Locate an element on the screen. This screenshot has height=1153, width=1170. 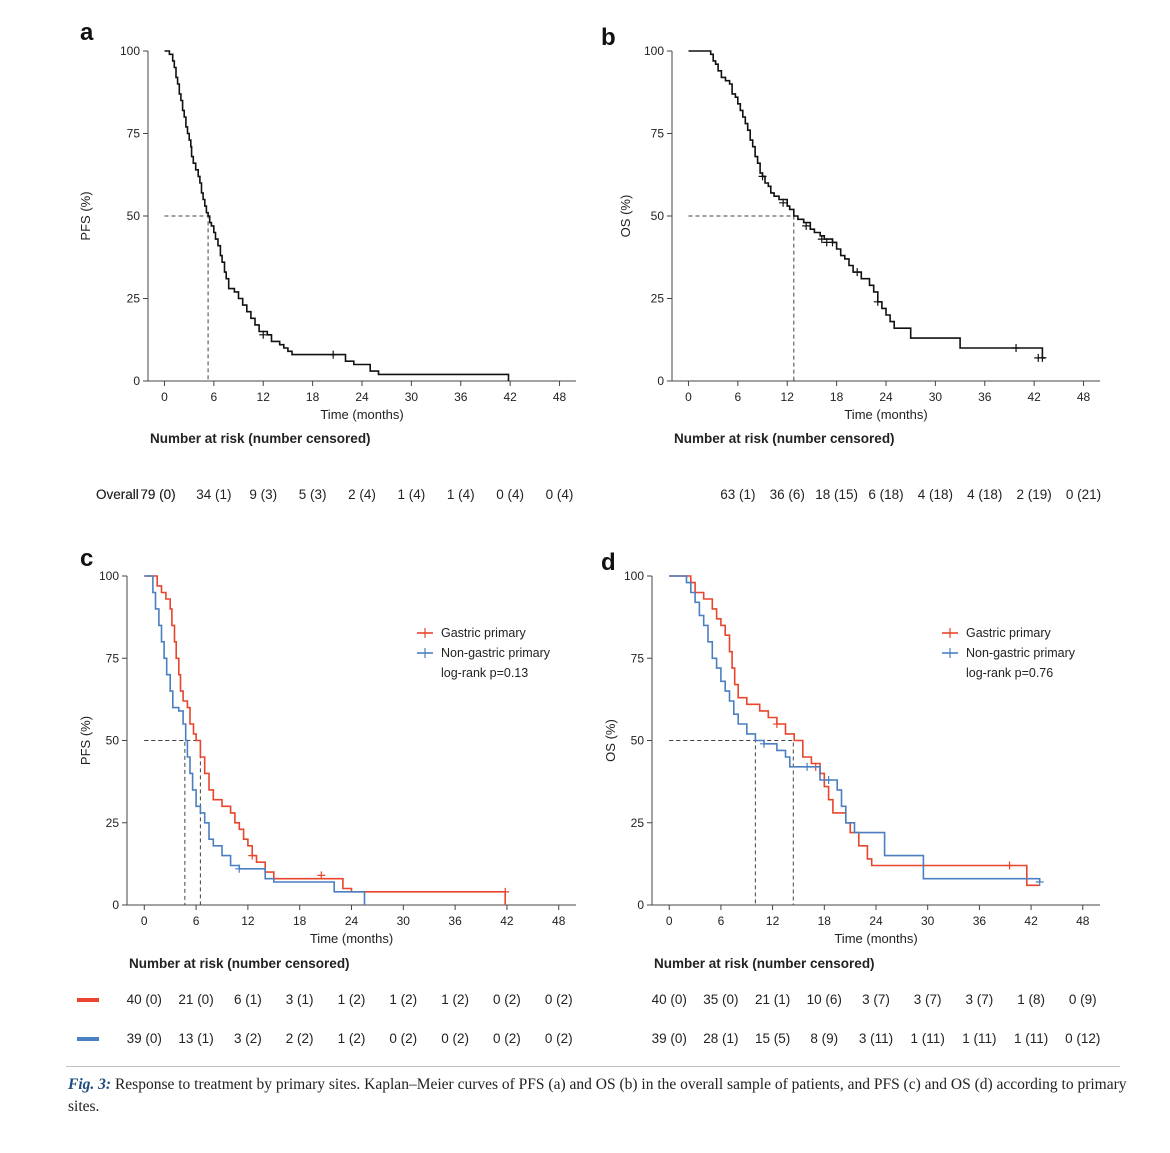
y-tick-label-c: 25 is located at coordinates (113, 823).